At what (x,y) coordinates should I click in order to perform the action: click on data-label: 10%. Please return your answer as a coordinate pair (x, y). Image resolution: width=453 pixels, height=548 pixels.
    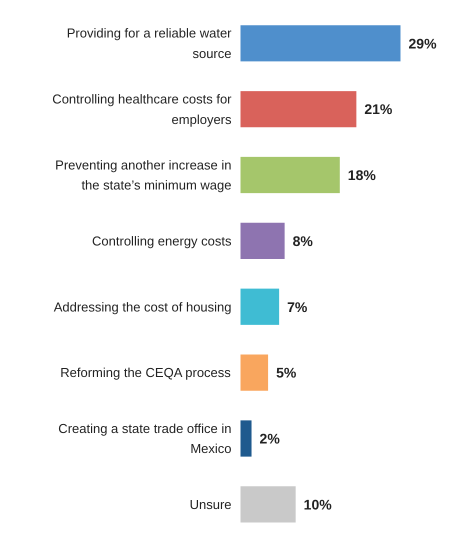
    Looking at the image, I should click on (318, 504).